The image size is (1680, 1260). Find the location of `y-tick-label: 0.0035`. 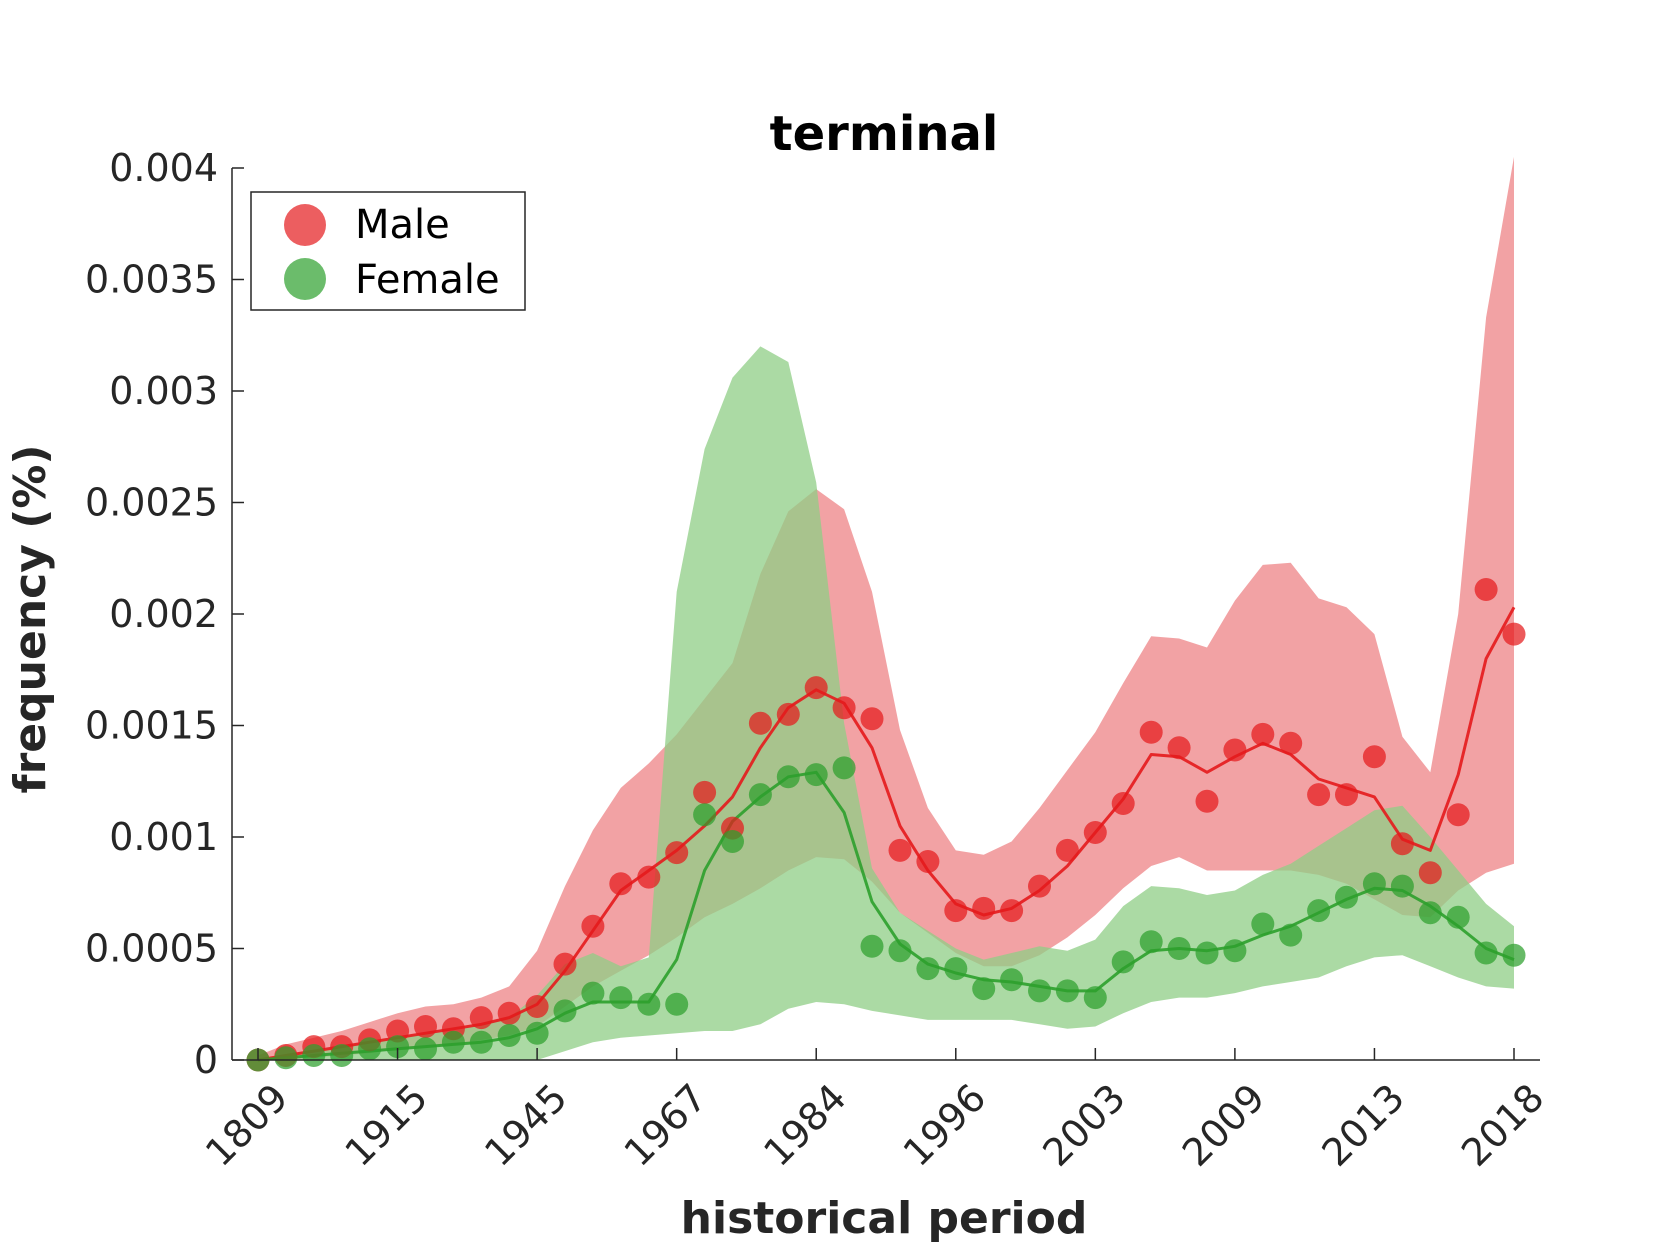

y-tick-label: 0.0035 is located at coordinates (151, 280).